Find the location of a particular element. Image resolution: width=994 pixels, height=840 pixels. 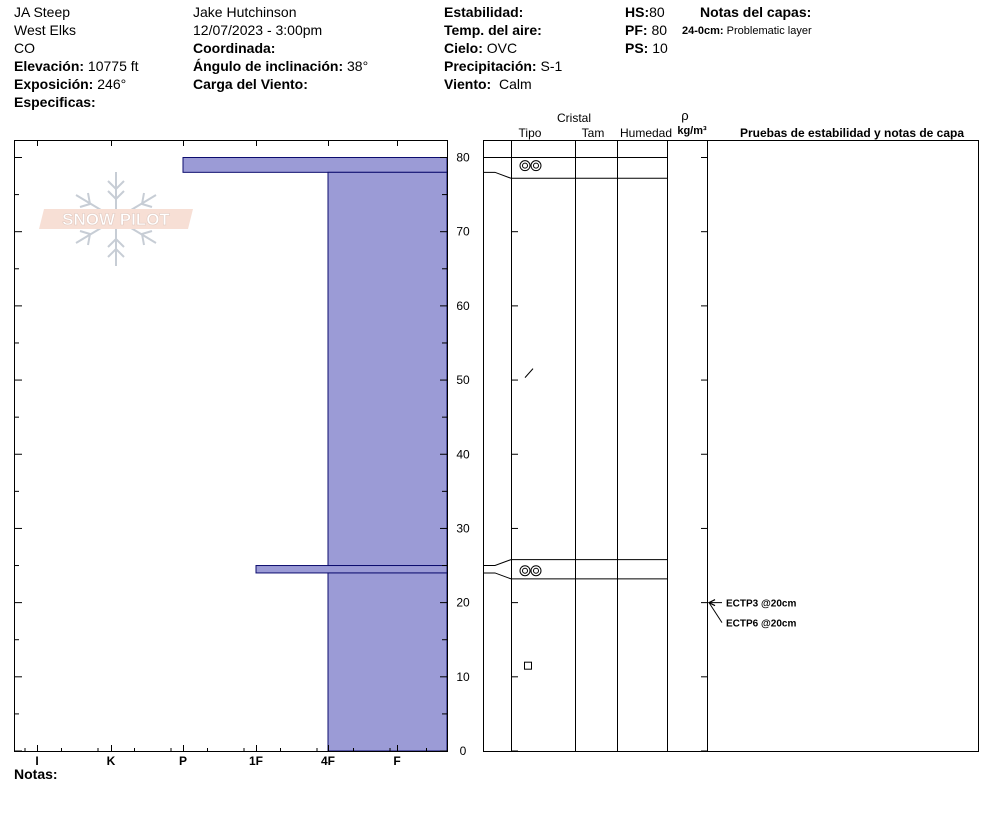

snowpilot-logo-text: SNOW PILOT is located at coordinates (116, 219).